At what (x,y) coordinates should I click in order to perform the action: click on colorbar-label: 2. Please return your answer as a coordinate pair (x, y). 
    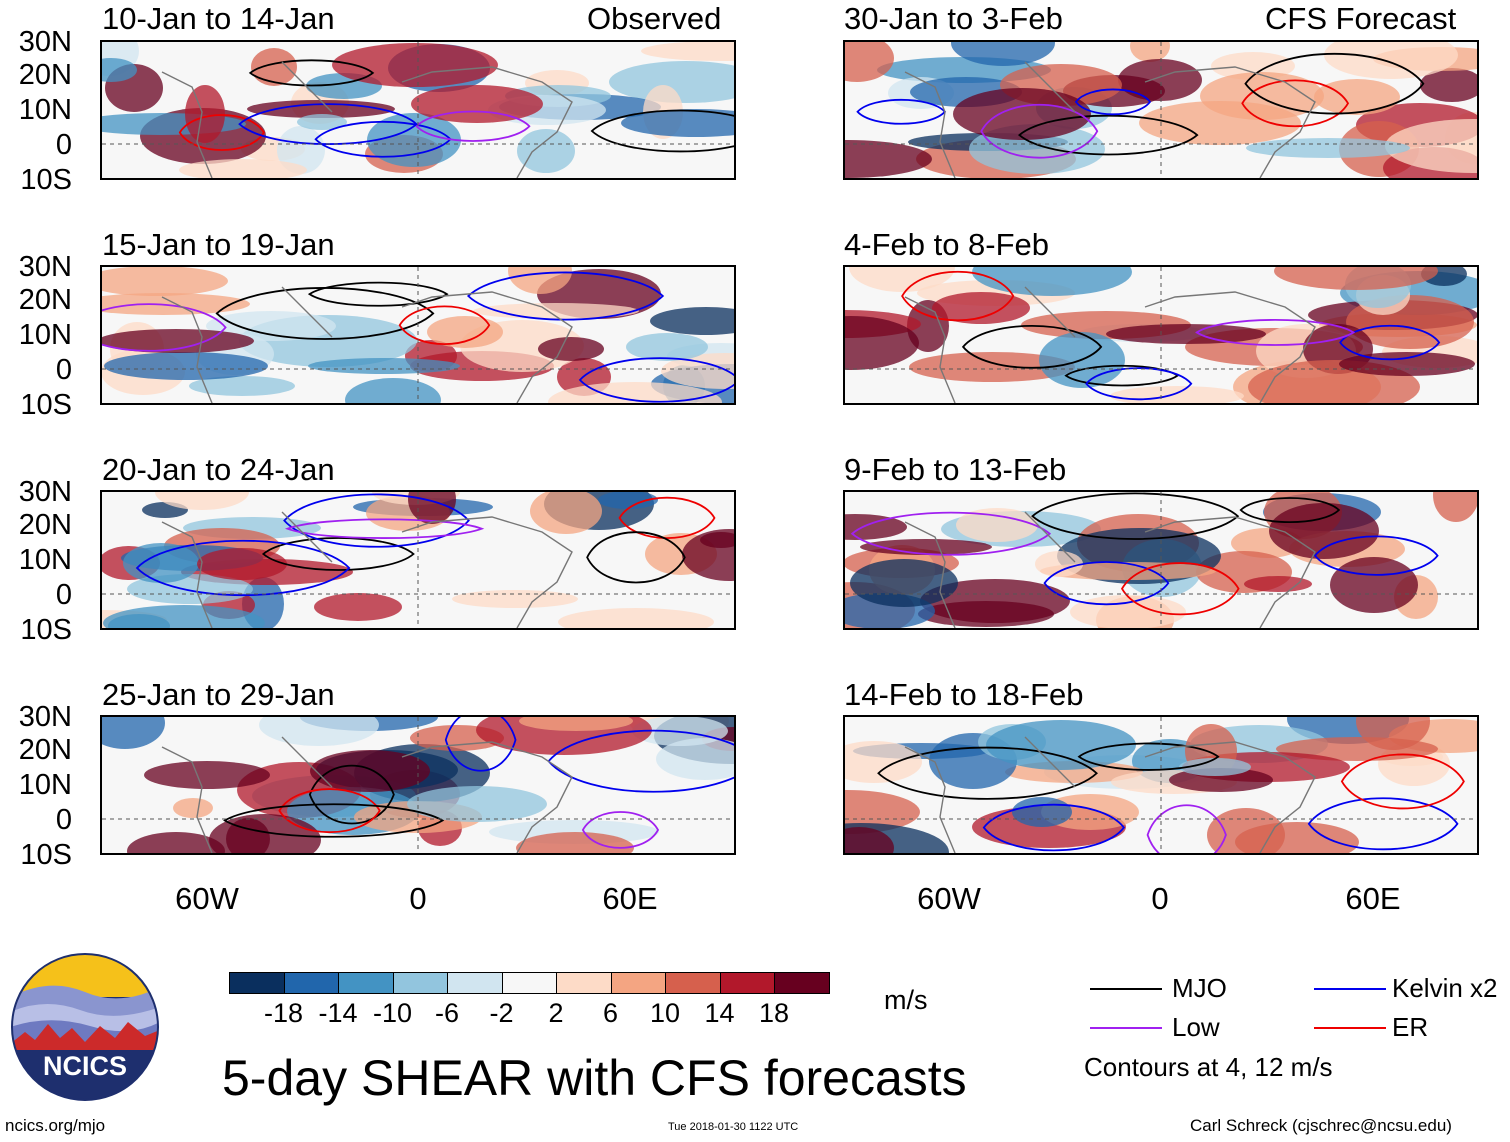
    Looking at the image, I should click on (556, 1013).